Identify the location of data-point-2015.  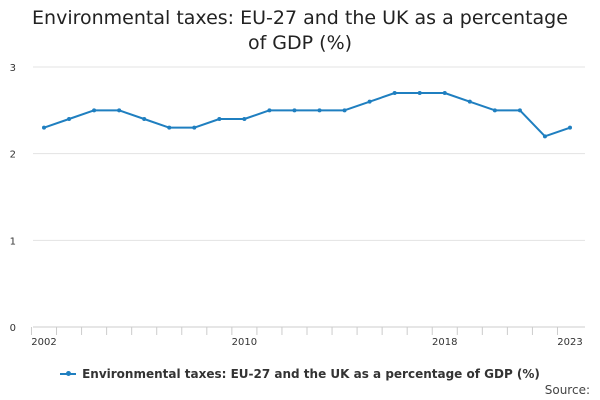
(369, 101).